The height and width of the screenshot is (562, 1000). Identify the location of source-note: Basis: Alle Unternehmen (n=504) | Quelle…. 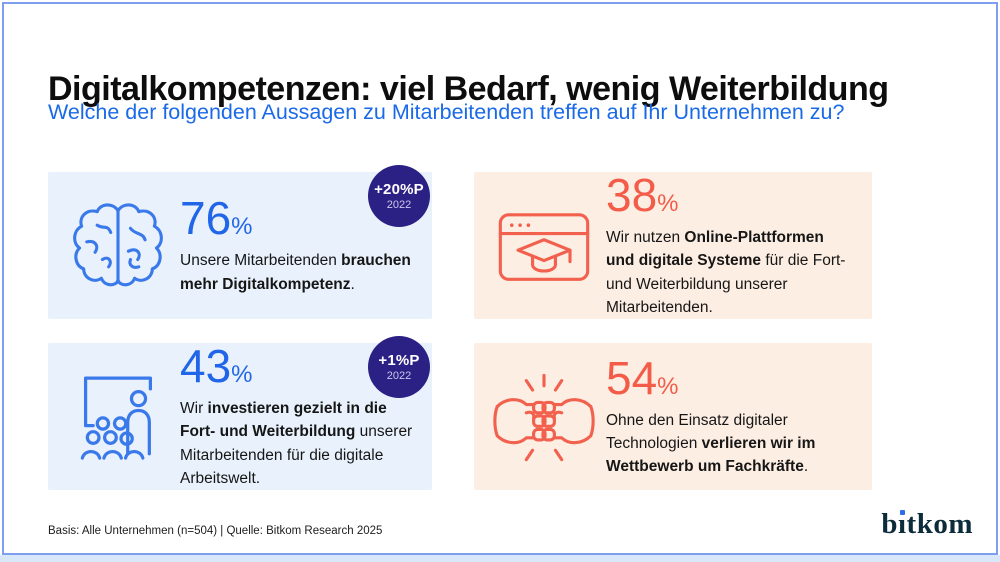
(215, 531).